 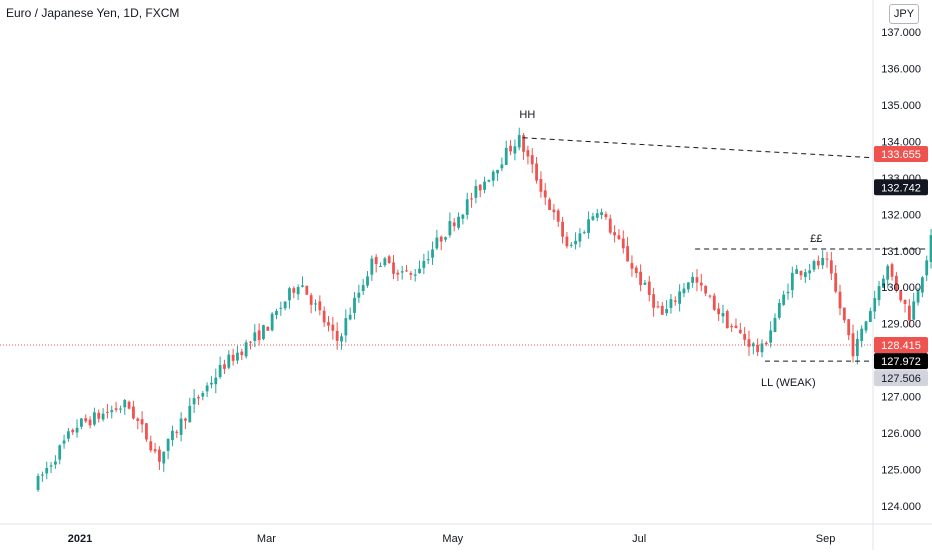 What do you see at coordinates (788, 383) in the screenshot?
I see `label-ll-weak: LL (WEAK)` at bounding box center [788, 383].